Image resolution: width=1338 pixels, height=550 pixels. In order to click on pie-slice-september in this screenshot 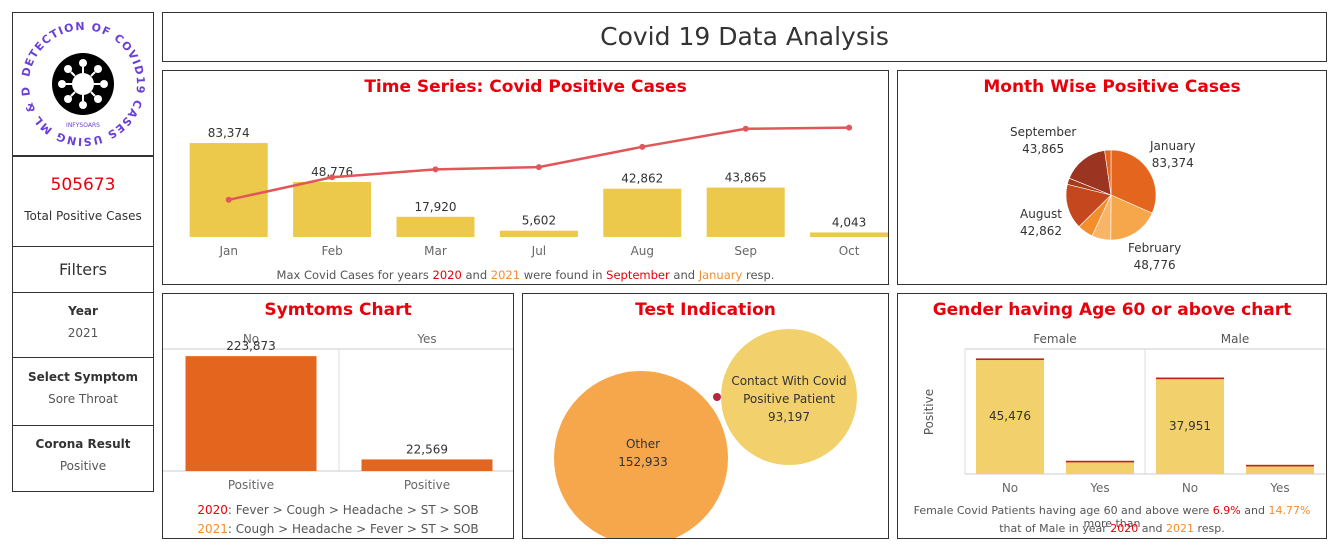, I will do `click(1090, 173)`.